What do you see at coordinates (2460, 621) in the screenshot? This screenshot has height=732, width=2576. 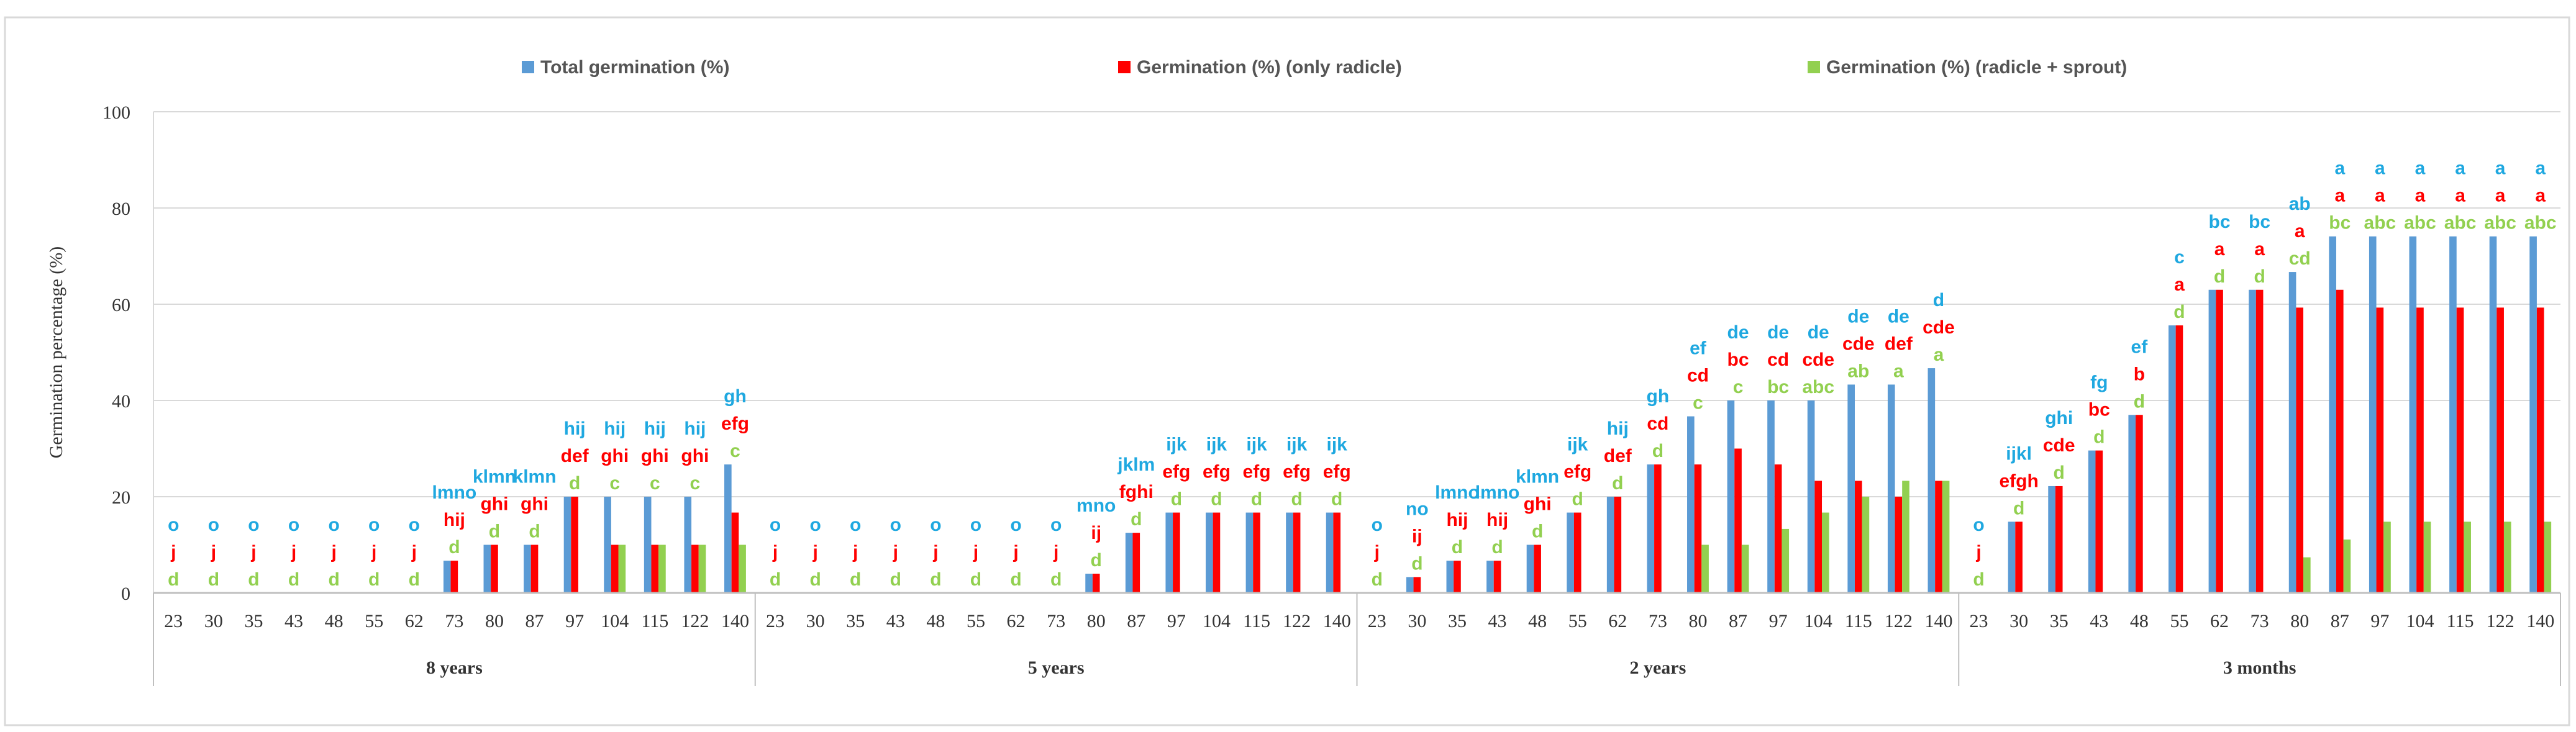 I see `day-tick-label: 115` at bounding box center [2460, 621].